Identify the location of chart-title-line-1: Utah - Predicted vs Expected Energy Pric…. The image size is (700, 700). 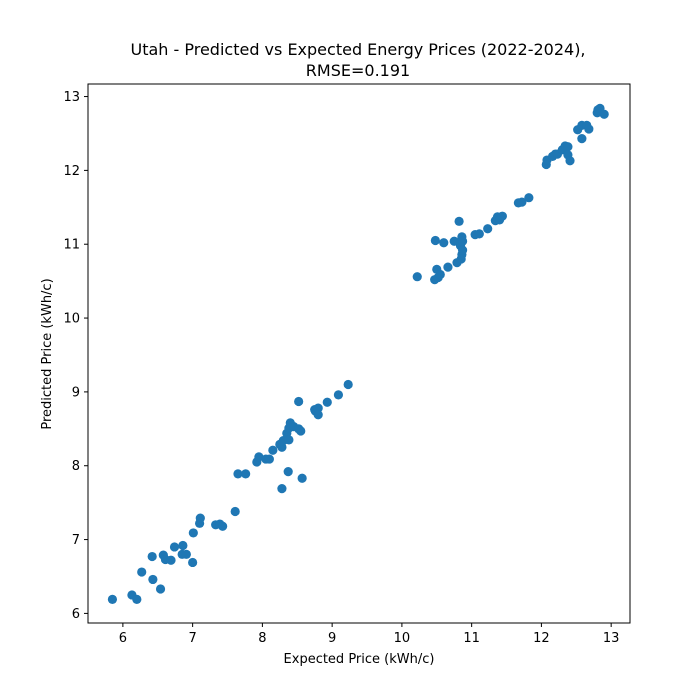
(357, 49).